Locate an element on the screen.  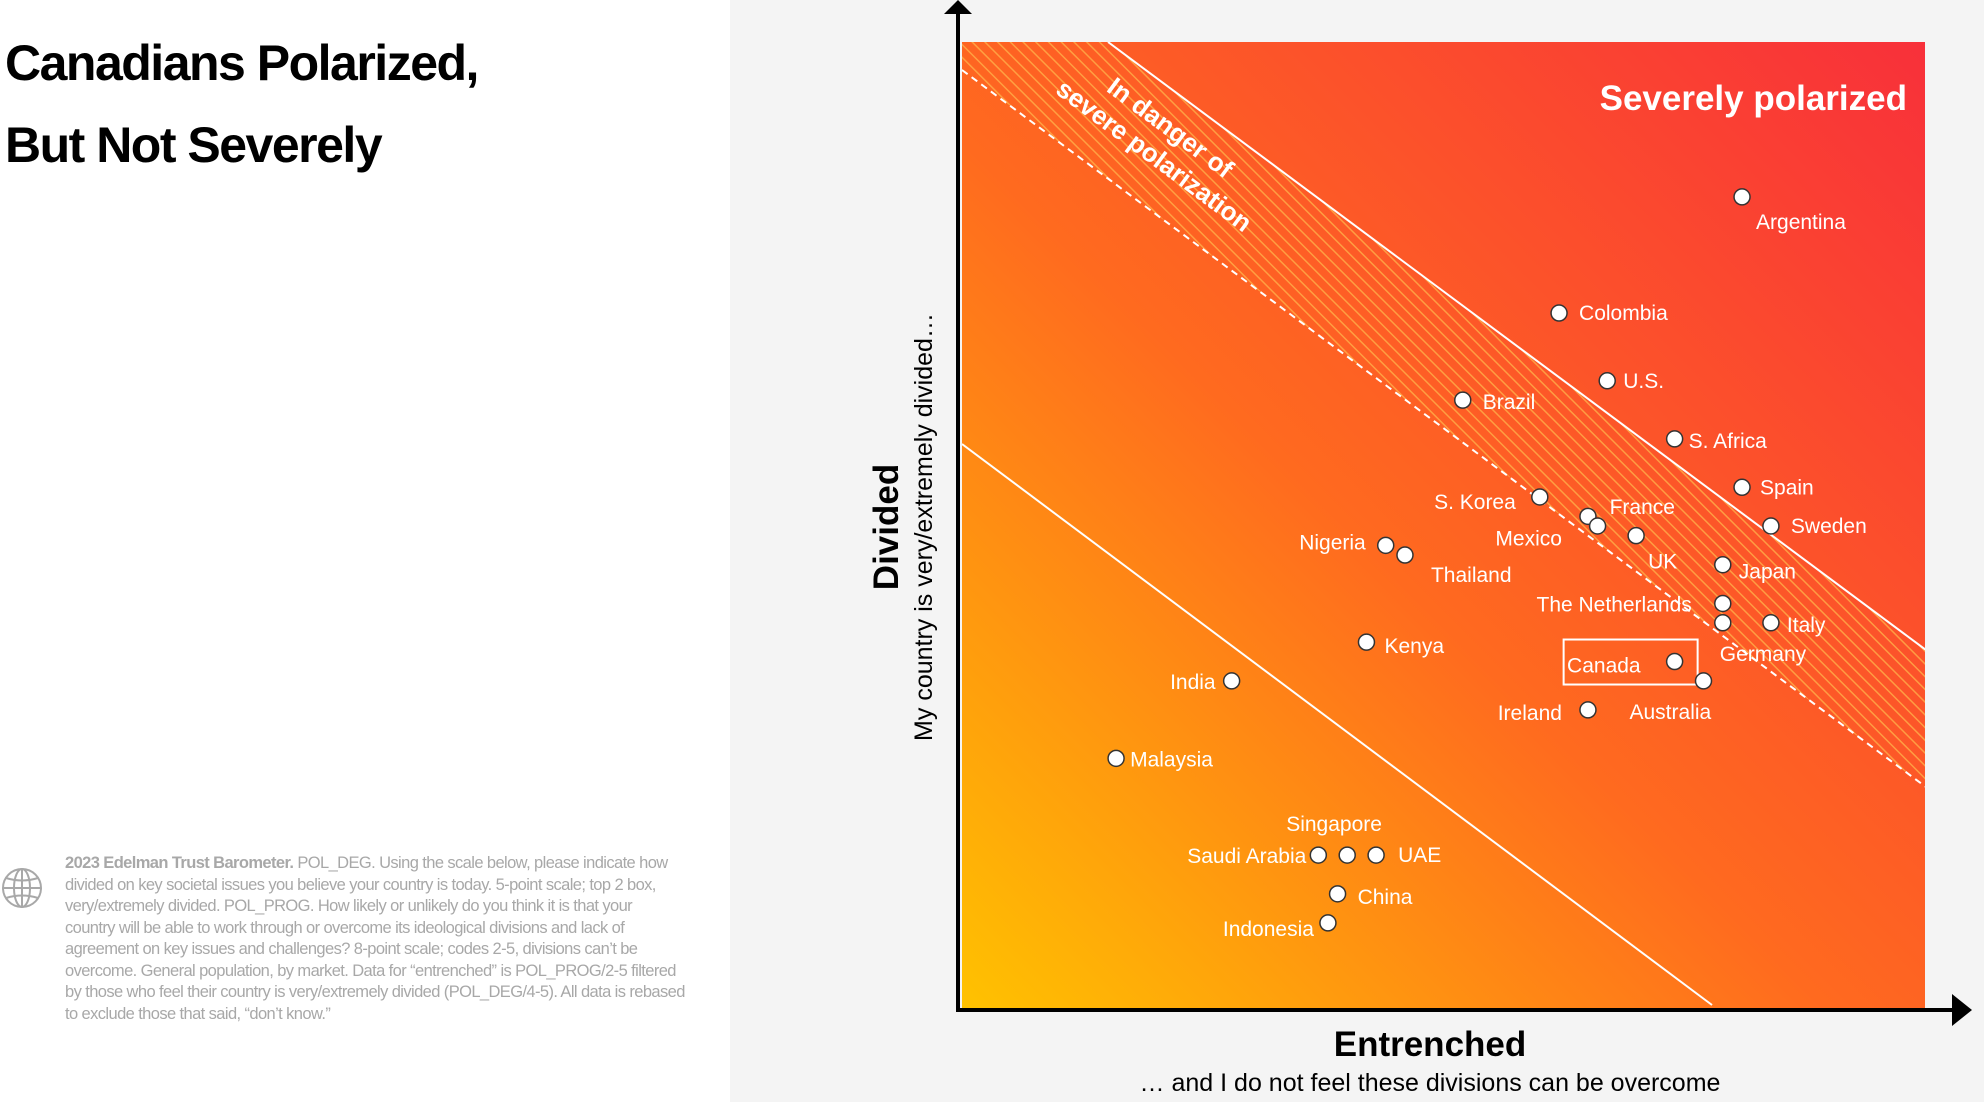
point-sweden is located at coordinates (1771, 526).